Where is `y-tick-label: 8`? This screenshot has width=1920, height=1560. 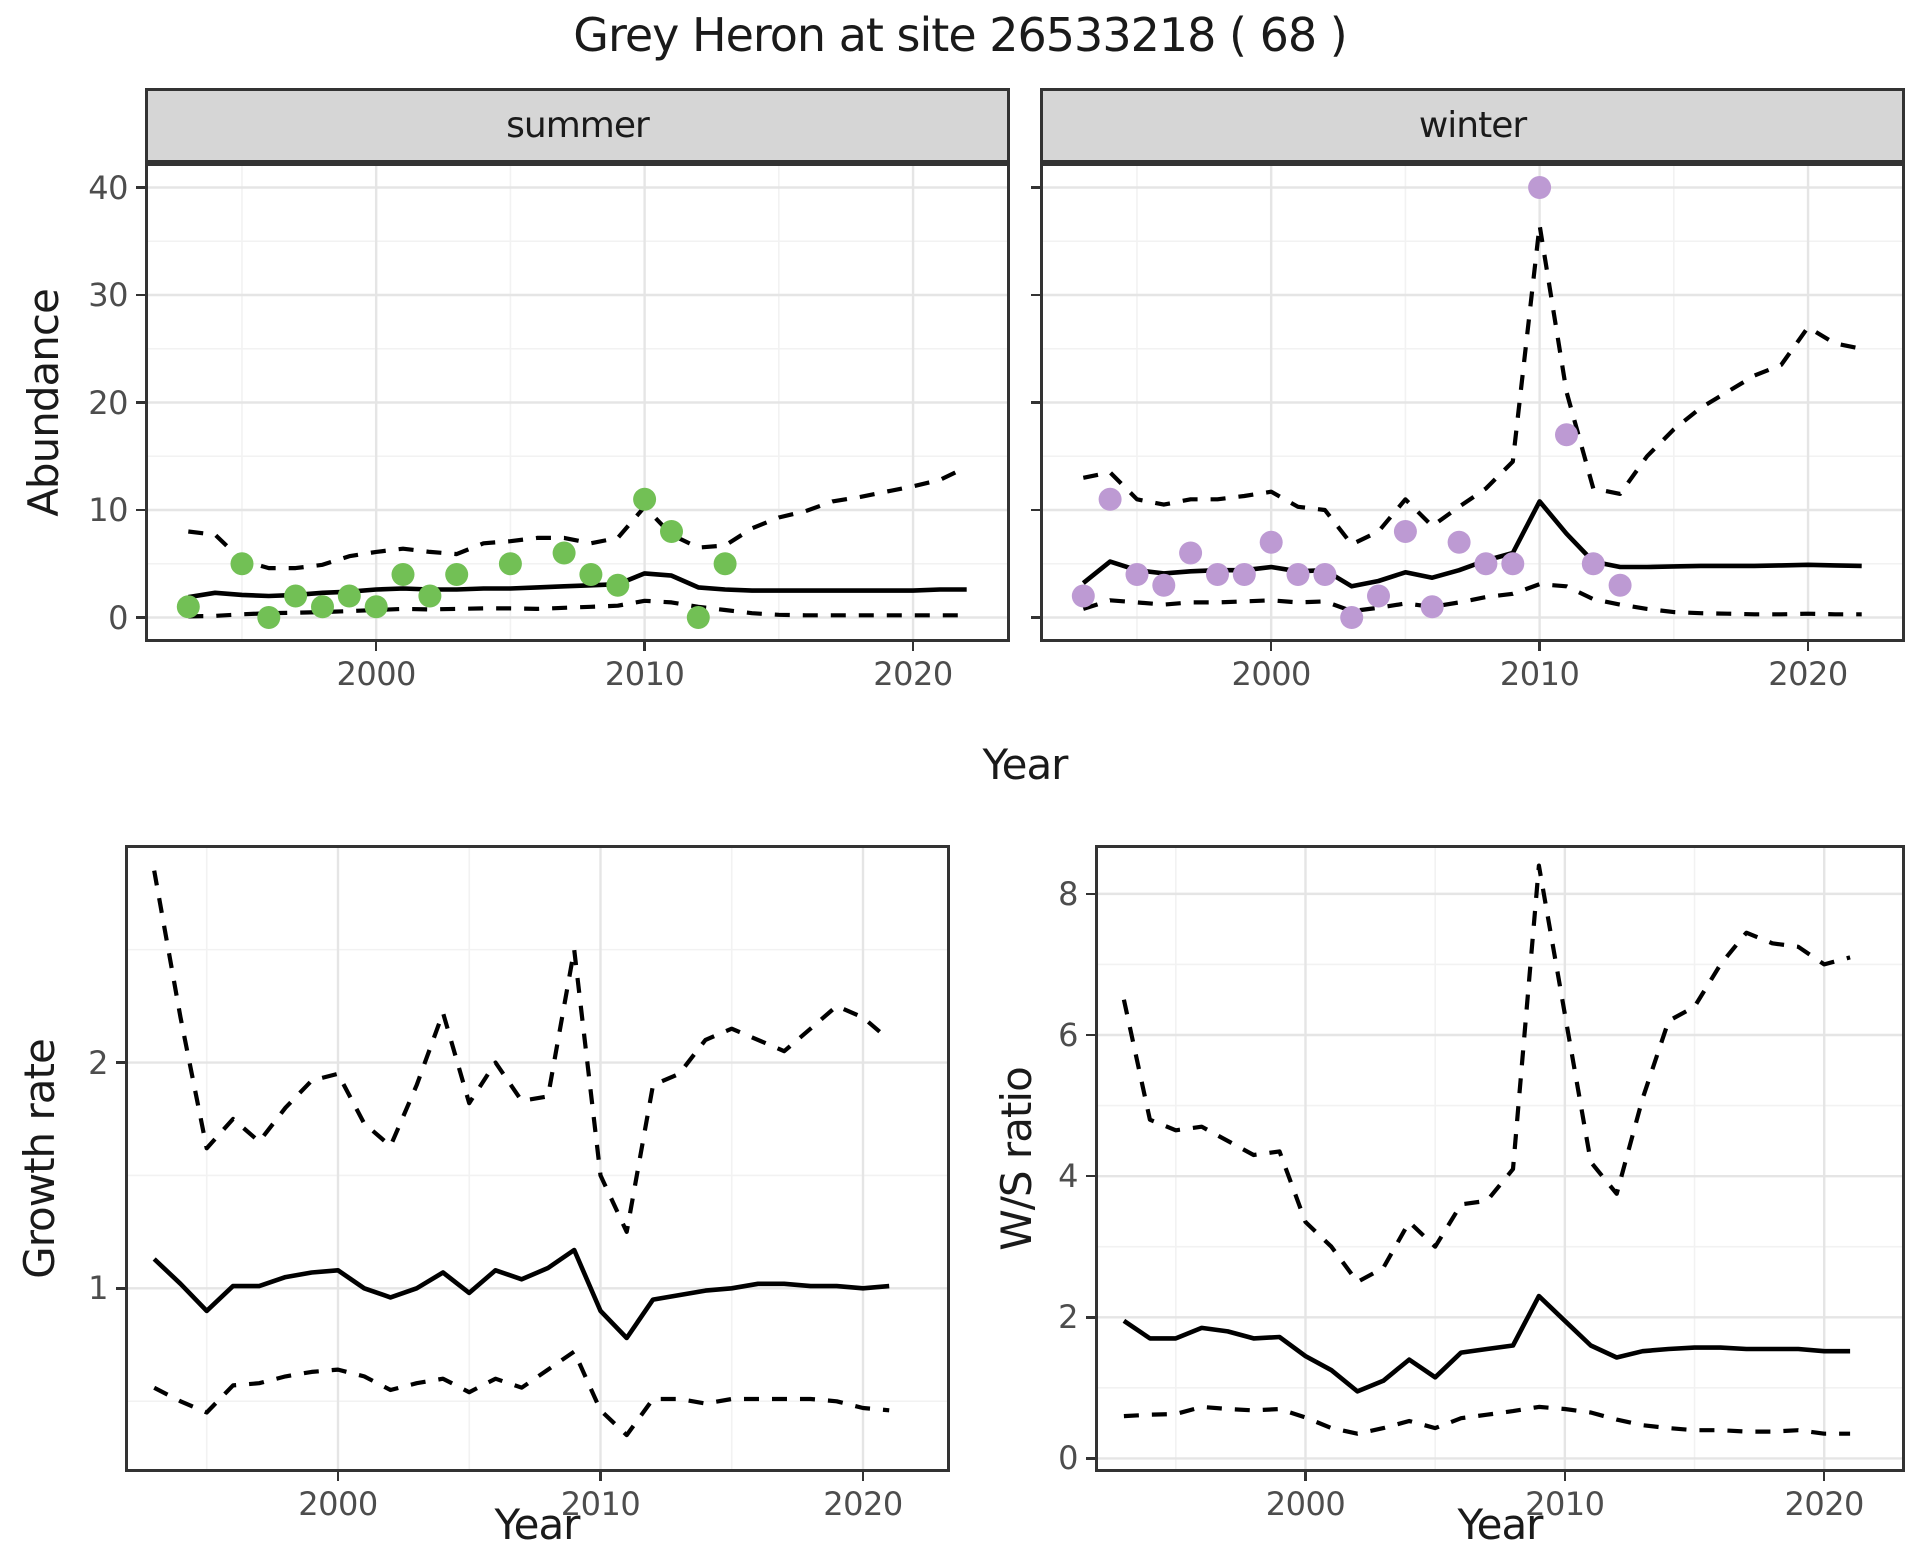
y-tick-label: 8 is located at coordinates (1068, 893).